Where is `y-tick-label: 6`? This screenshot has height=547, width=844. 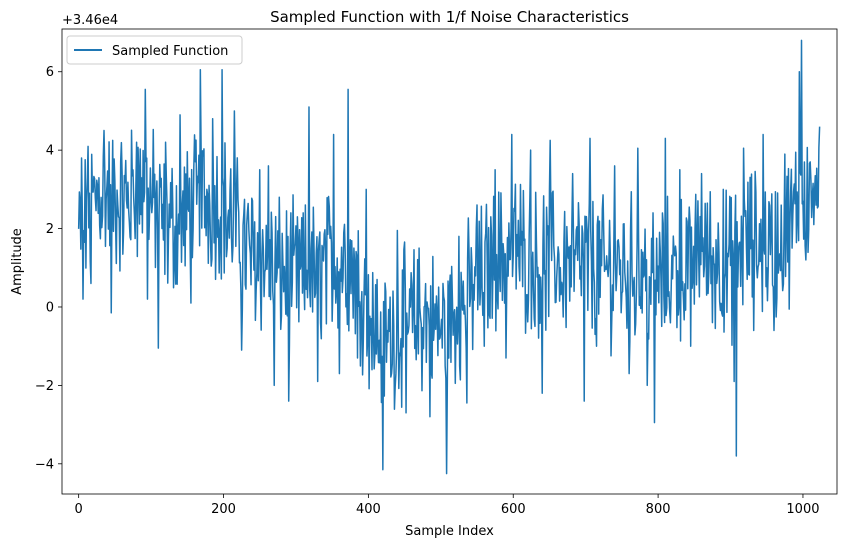
y-tick-label: 6 is located at coordinates (50, 72).